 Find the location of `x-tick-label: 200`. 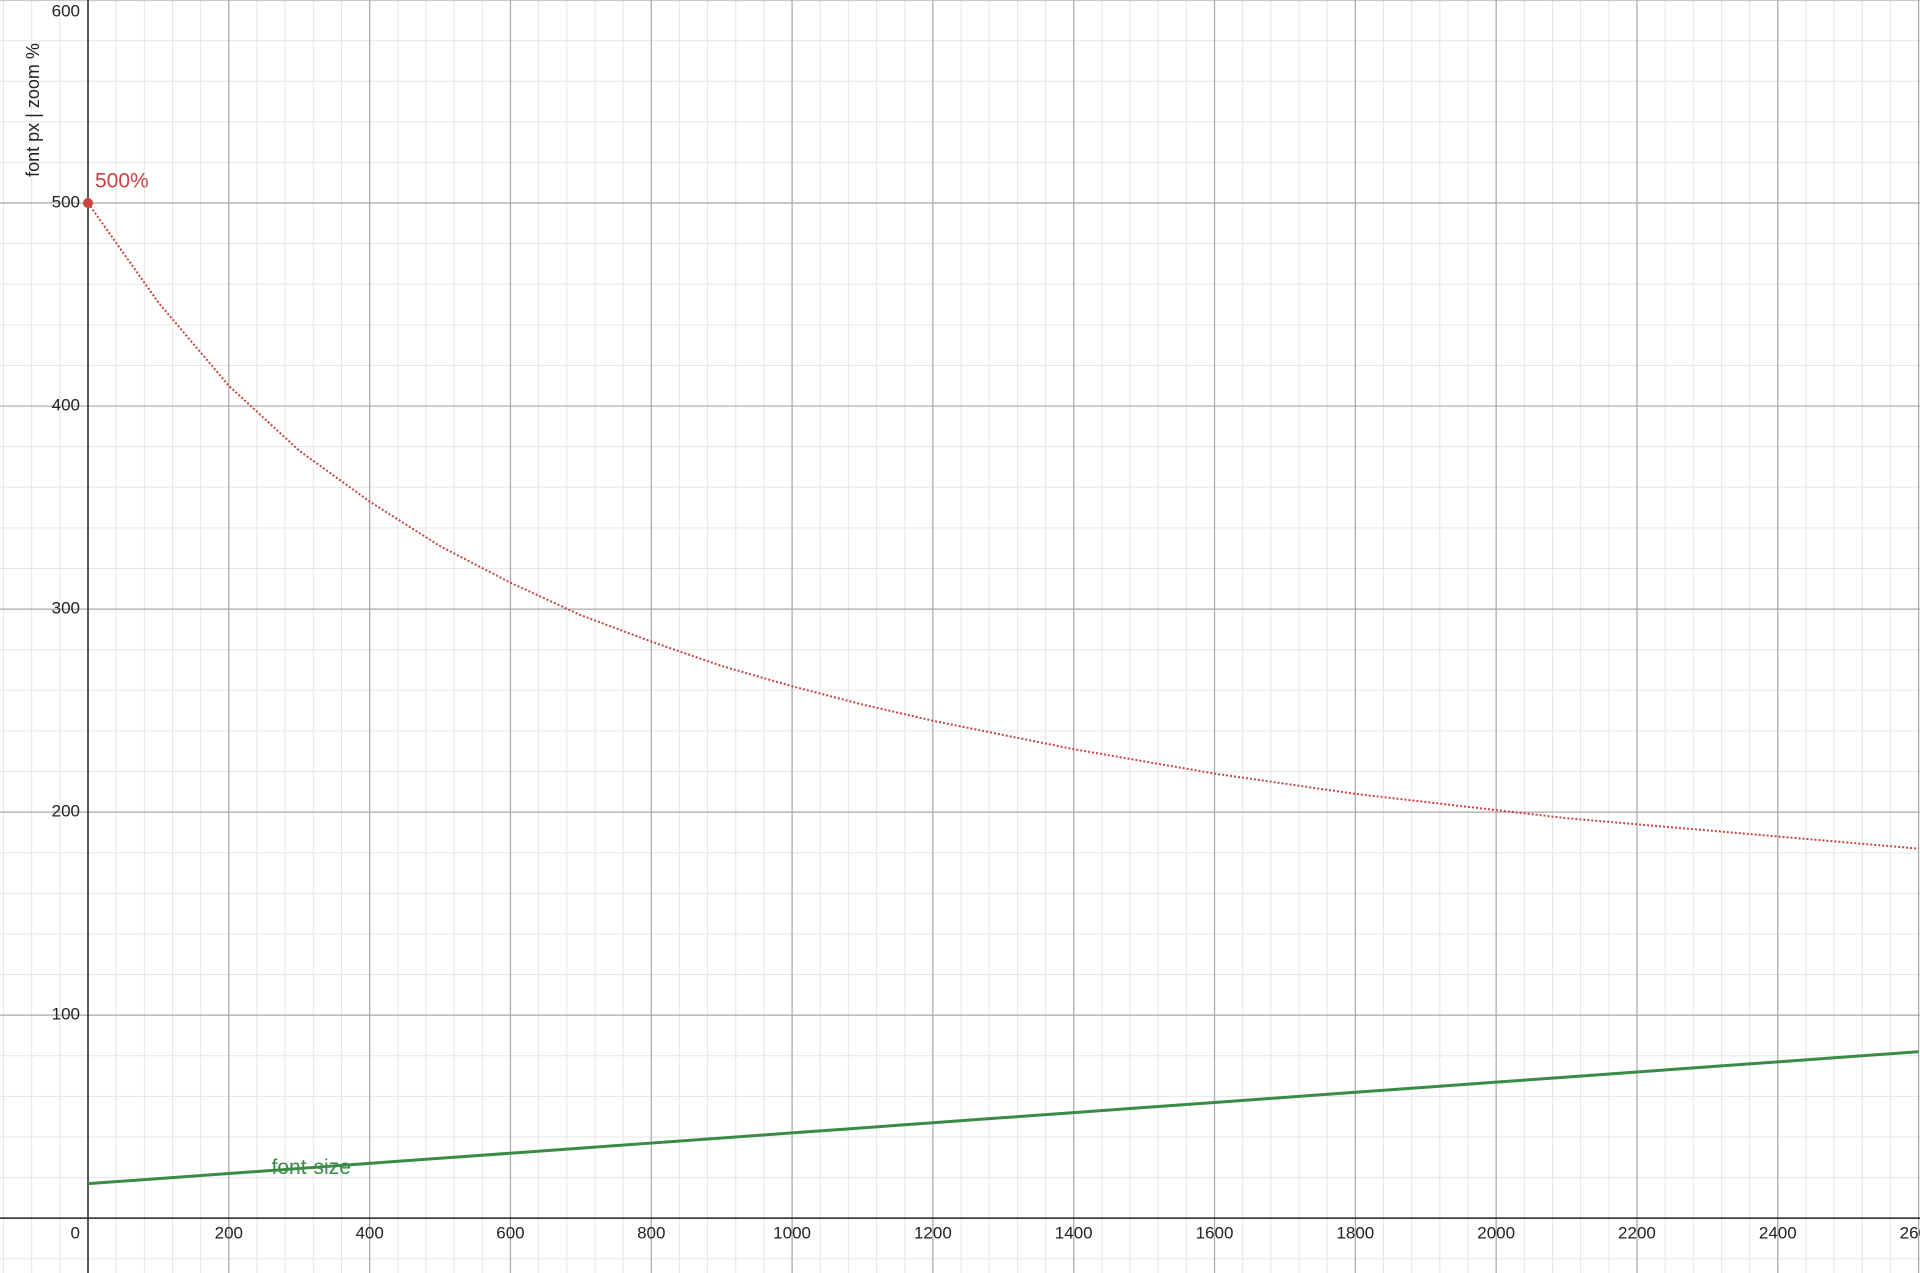

x-tick-label: 200 is located at coordinates (229, 1233).